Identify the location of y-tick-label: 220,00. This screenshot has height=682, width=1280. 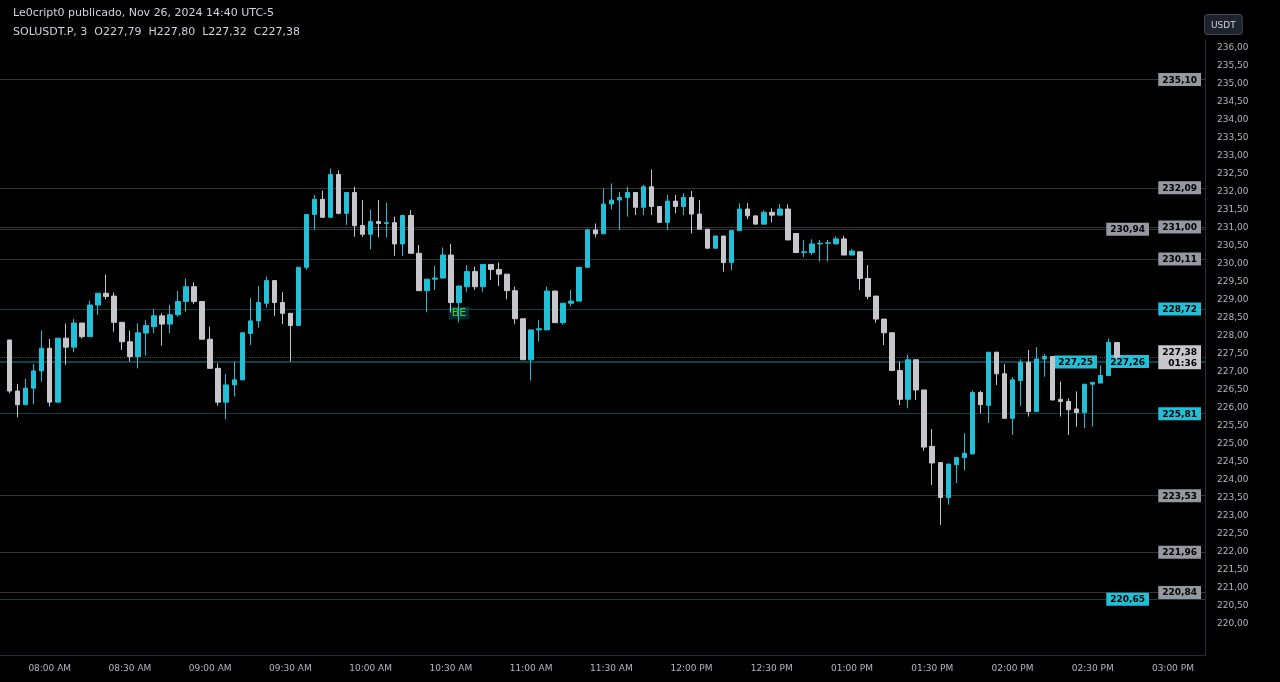
(1233, 622).